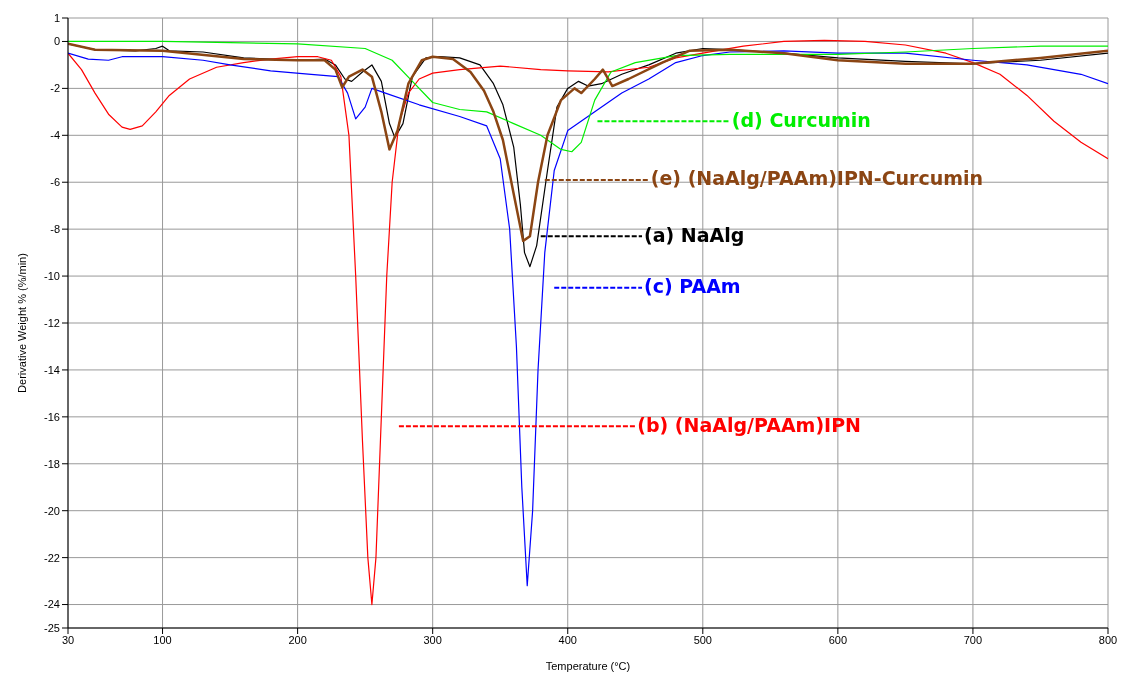 This screenshot has width=1136, height=695. Describe the element at coordinates (692, 286) in the screenshot. I see `legend-label: (c) PAAm` at that location.